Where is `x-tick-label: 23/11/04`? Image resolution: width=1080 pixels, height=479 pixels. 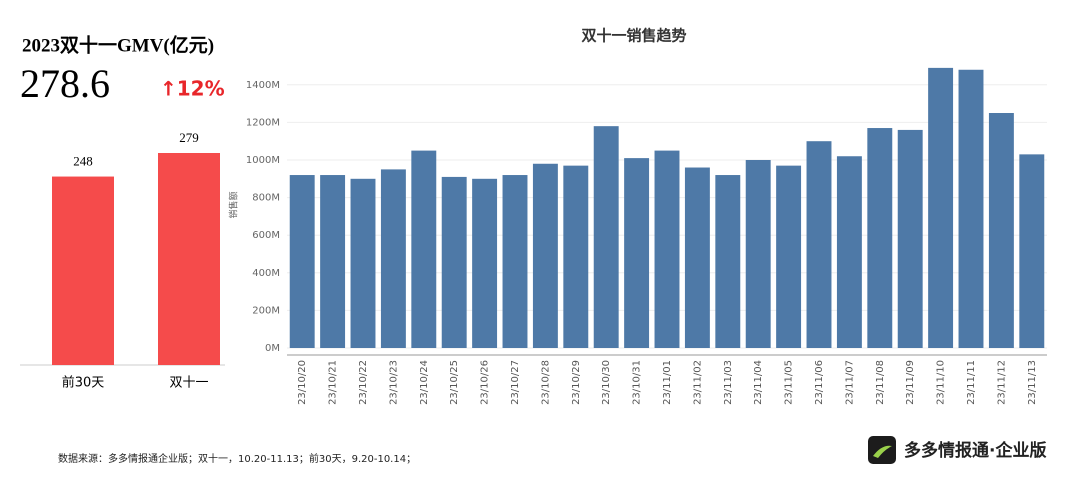
x-tick-label: 23/11/04 is located at coordinates (758, 382).